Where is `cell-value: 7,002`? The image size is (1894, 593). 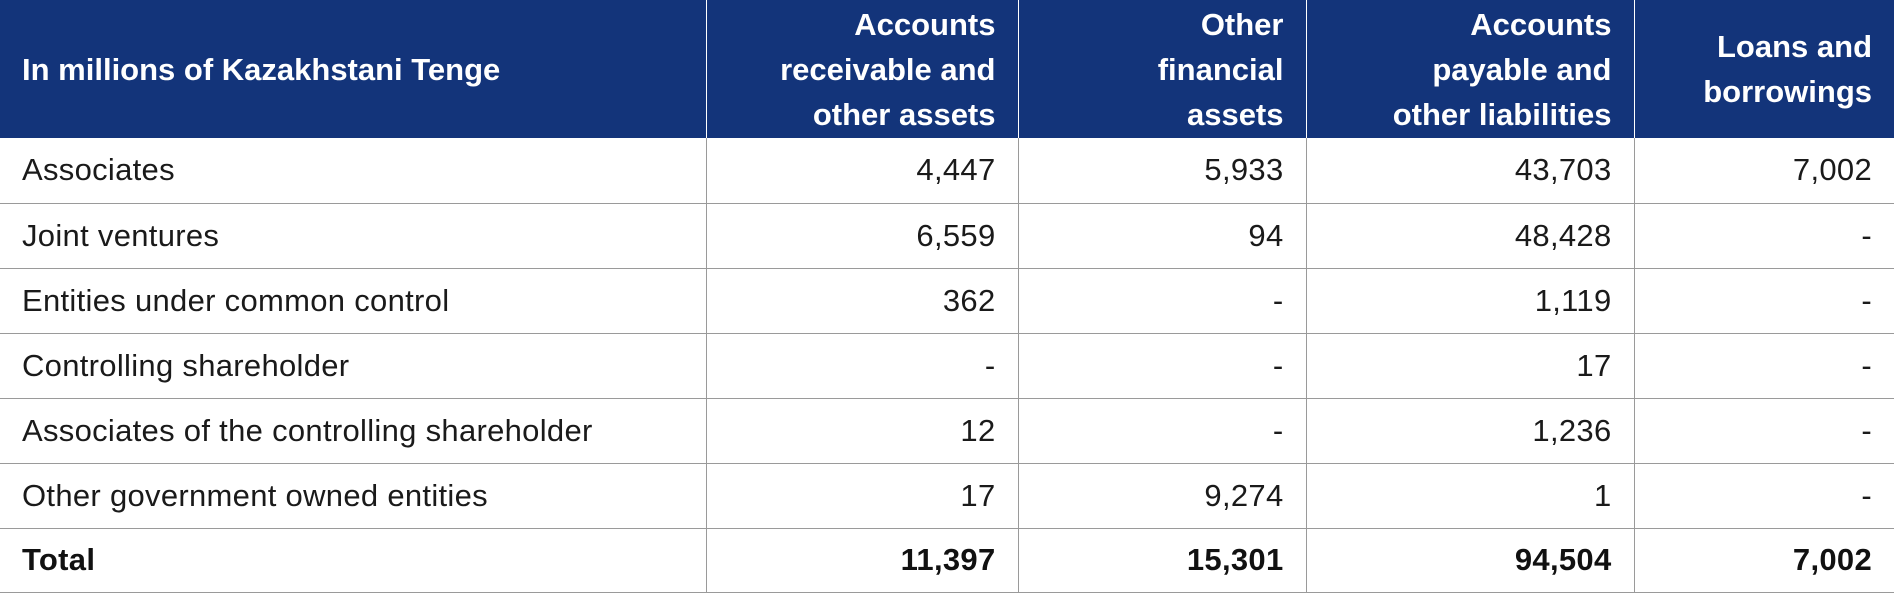
cell-value: 7,002 is located at coordinates (1763, 171).